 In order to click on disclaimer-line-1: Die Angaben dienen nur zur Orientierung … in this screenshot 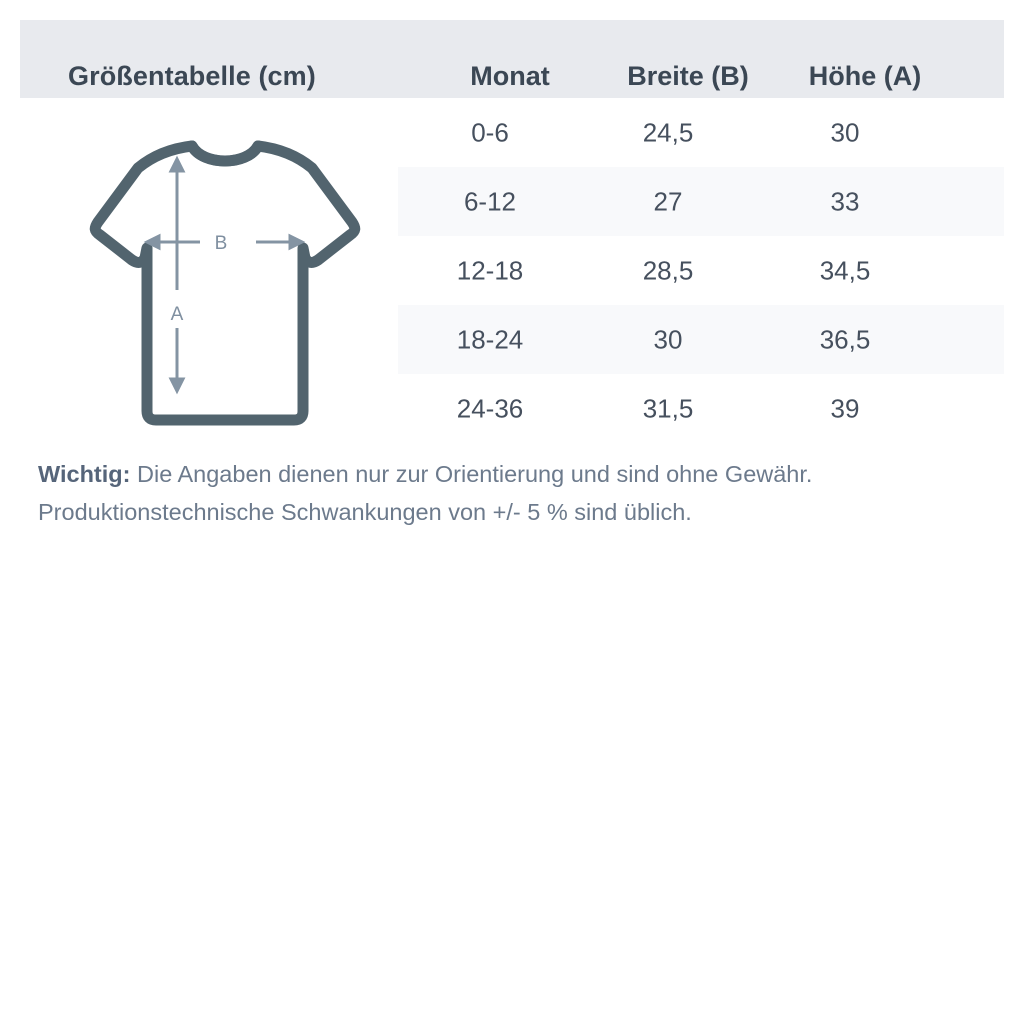, I will do `click(471, 474)`.